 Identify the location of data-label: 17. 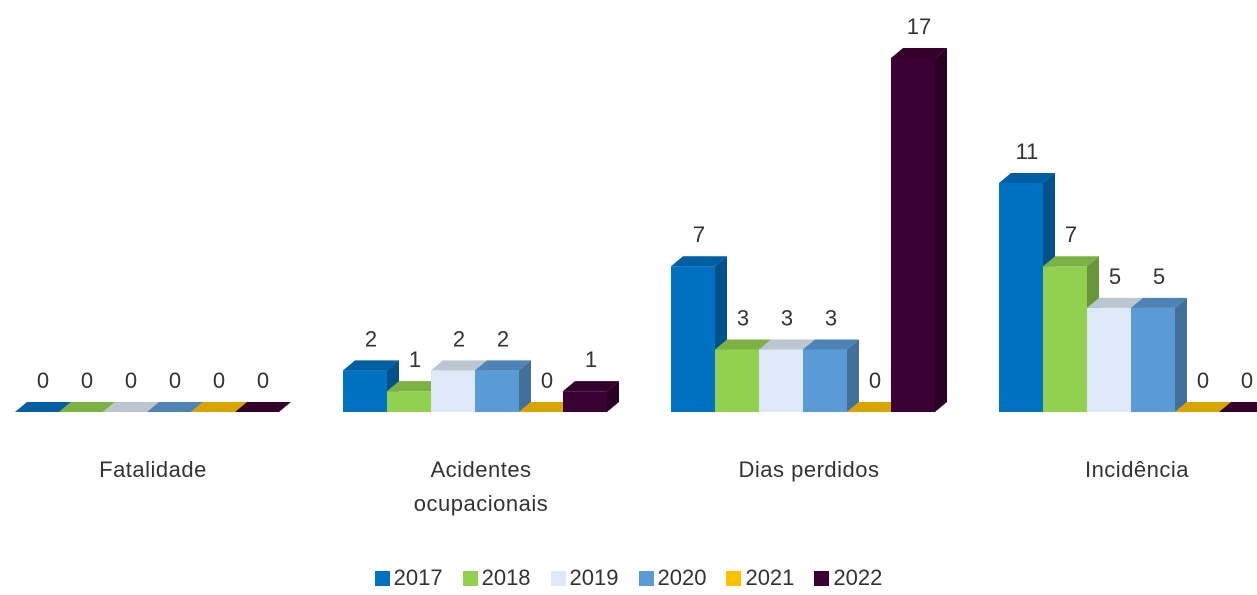
(919, 26).